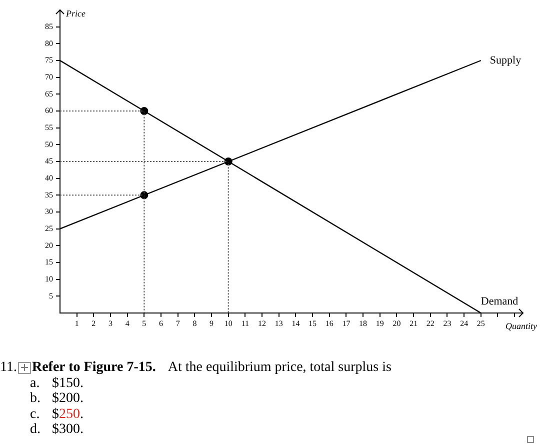  I want to click on y-tick-label: 30, so click(49, 211).